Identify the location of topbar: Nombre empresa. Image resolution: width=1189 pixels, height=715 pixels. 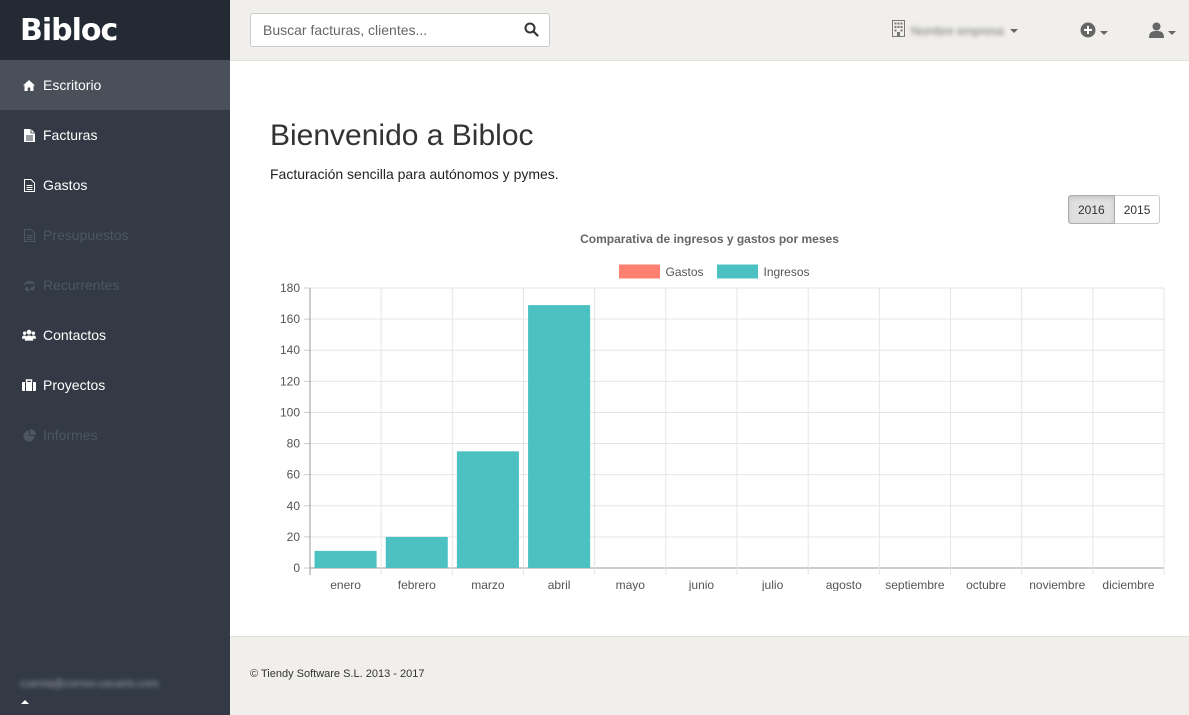
(709, 30).